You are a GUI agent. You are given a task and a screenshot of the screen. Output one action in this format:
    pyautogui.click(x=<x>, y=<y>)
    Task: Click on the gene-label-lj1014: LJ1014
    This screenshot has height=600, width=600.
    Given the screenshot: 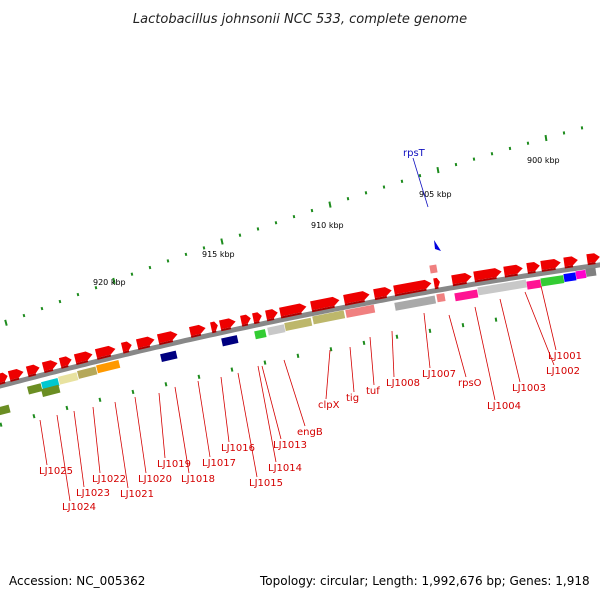 What is the action you would take?
    pyautogui.click(x=285, y=468)
    